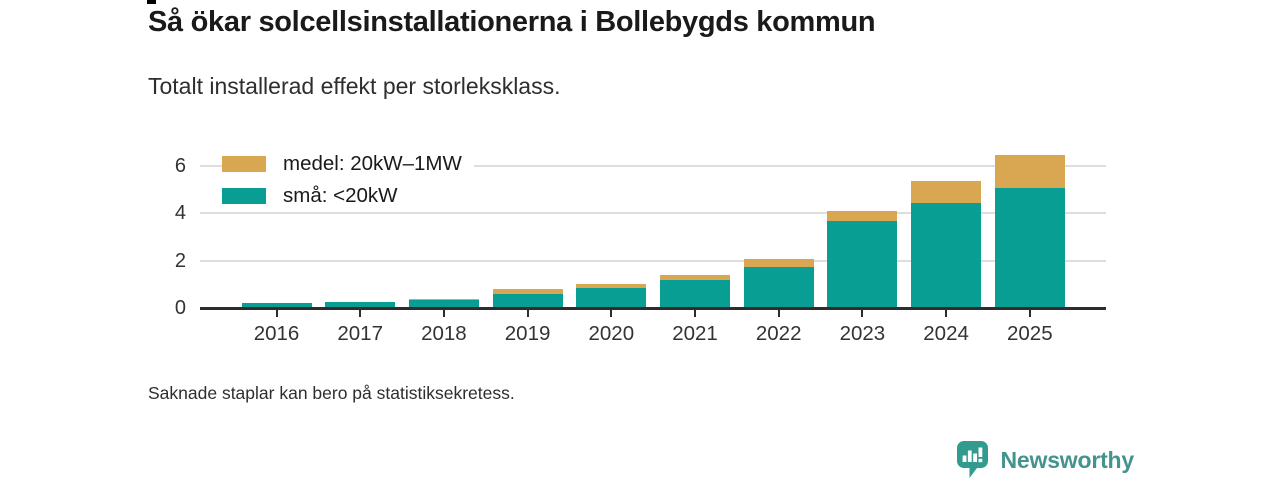  Describe the element at coordinates (946, 333) in the screenshot. I see `x-axis-label-2024: 2024` at that location.